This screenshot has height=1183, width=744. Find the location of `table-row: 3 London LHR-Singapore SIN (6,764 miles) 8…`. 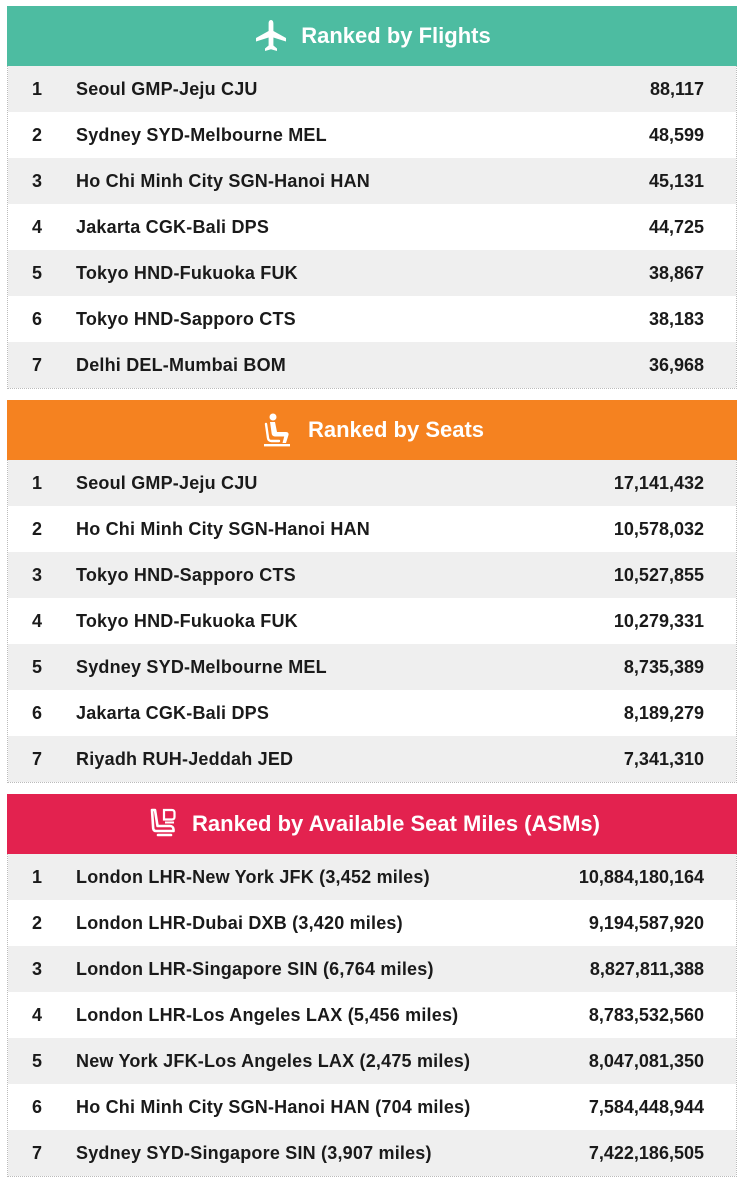

table-row: 3 London LHR-Singapore SIN (6,764 miles) 8… is located at coordinates (372, 969).